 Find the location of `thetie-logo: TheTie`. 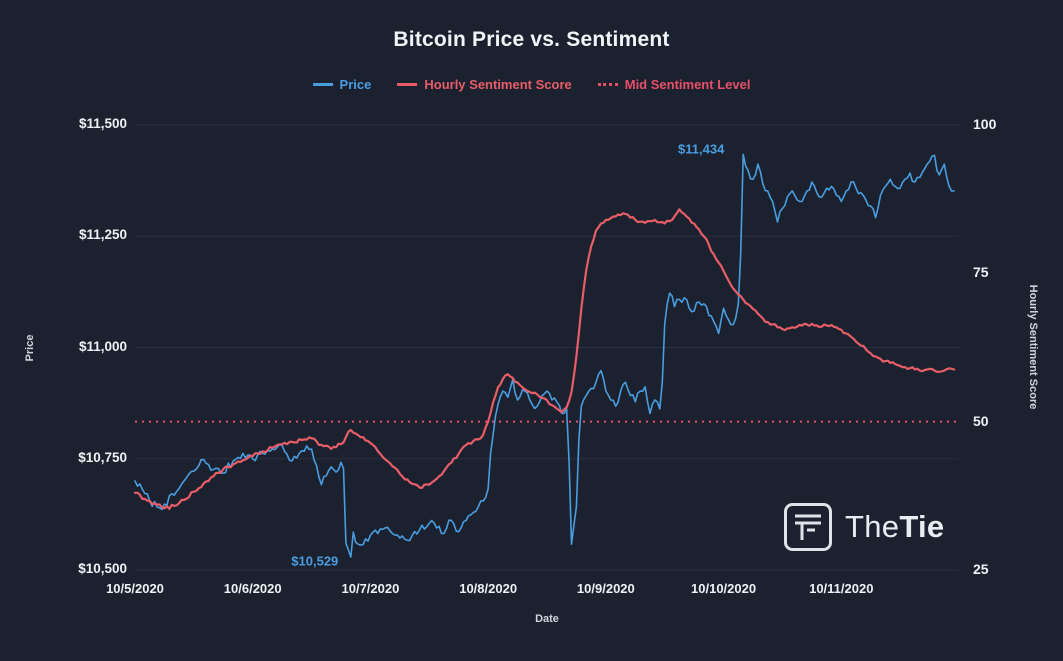

thetie-logo: TheTie is located at coordinates (863, 527).